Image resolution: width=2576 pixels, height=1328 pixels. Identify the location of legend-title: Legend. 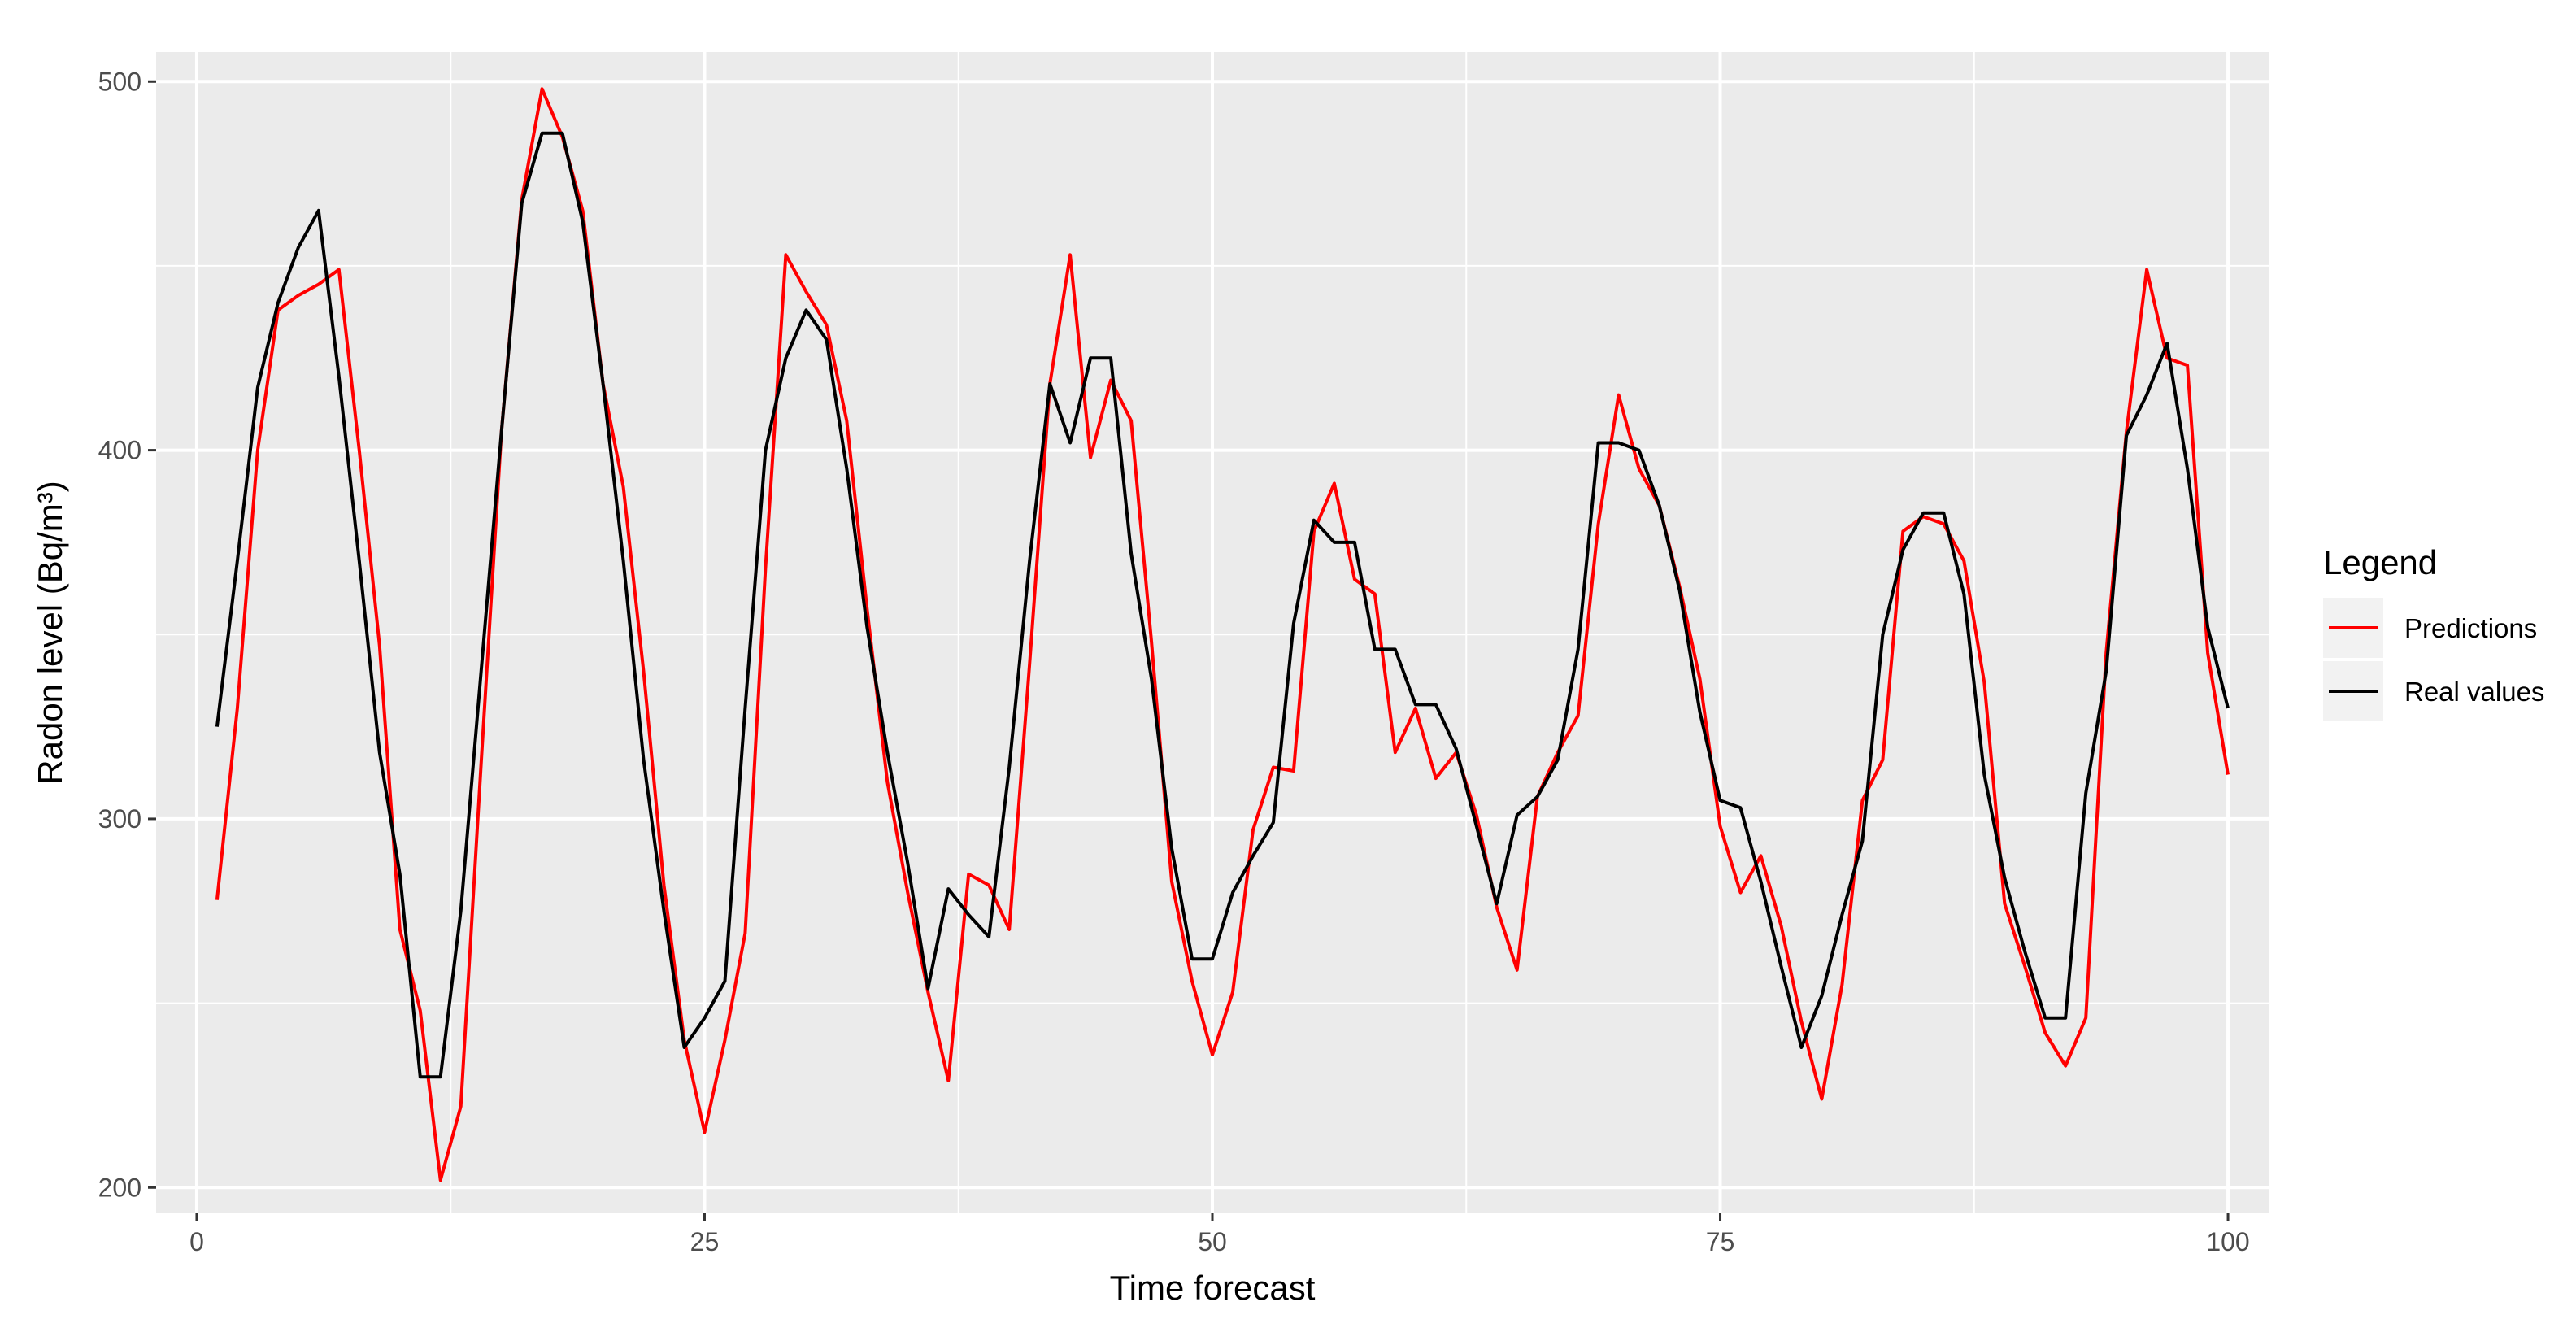
(2380, 562).